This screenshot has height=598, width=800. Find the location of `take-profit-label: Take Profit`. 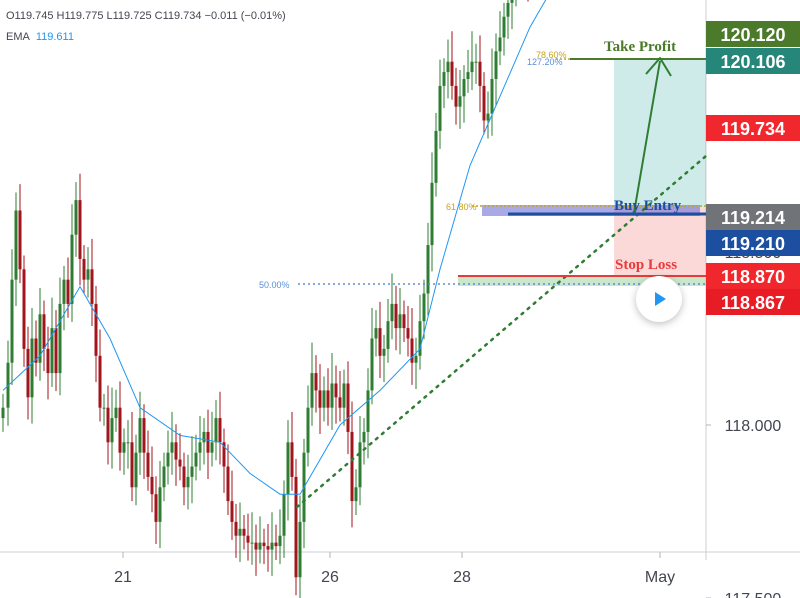

take-profit-label: Take Profit is located at coordinates (640, 47).